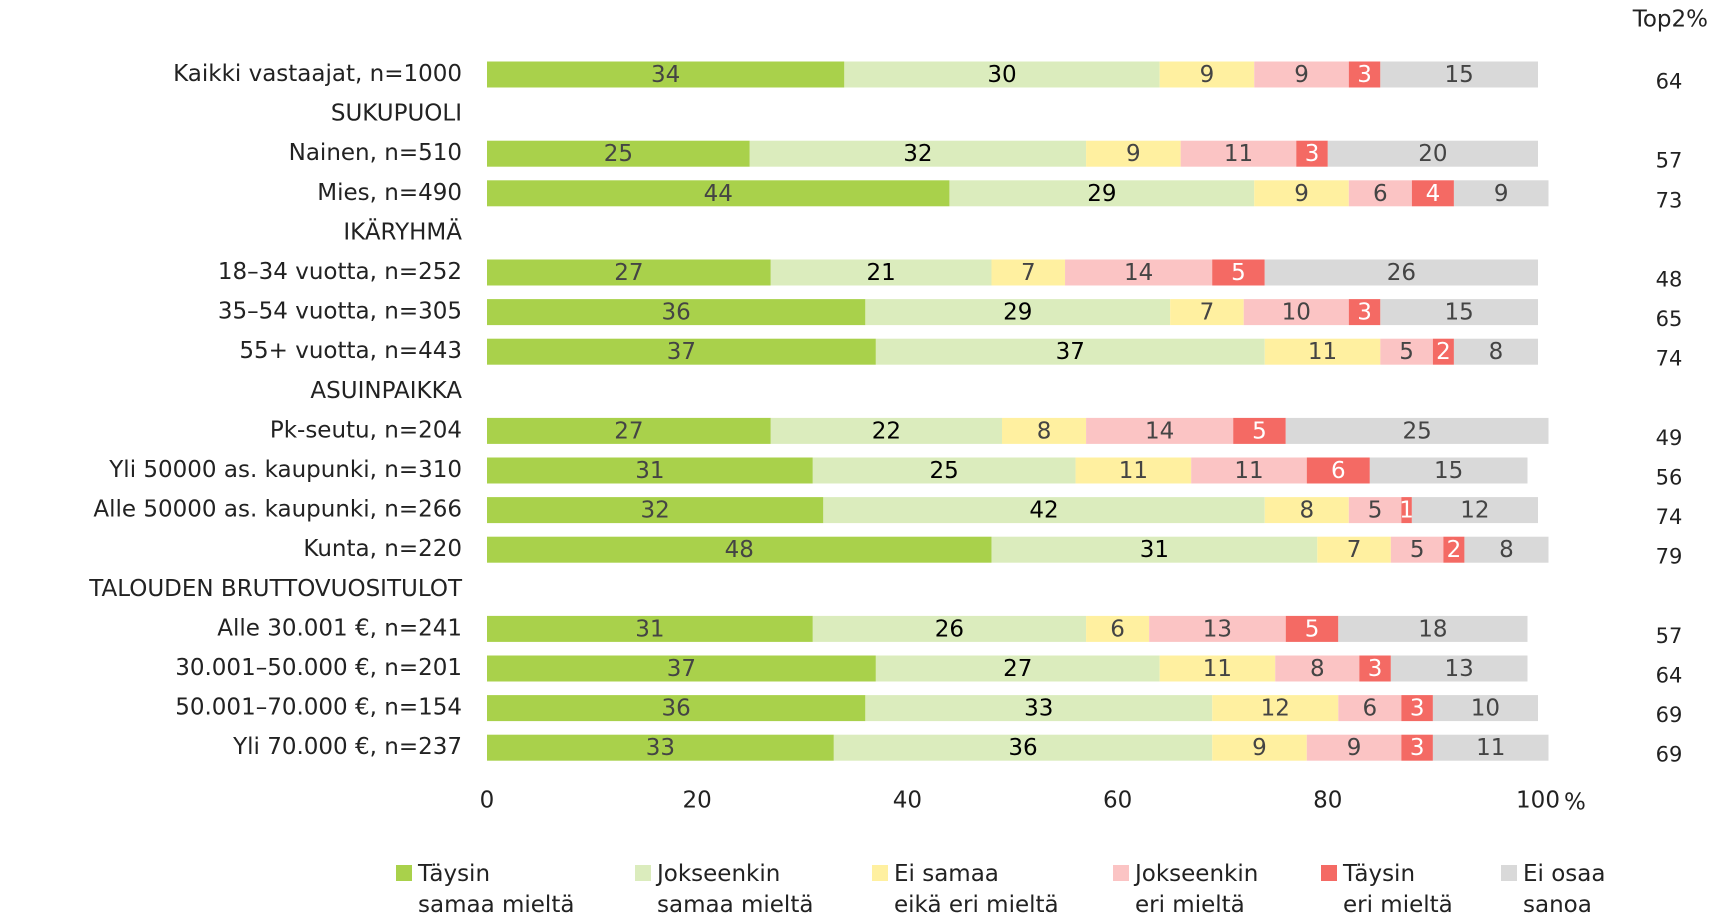 This screenshot has height=922, width=1716. I want to click on value-label: 2, so click(1454, 550).